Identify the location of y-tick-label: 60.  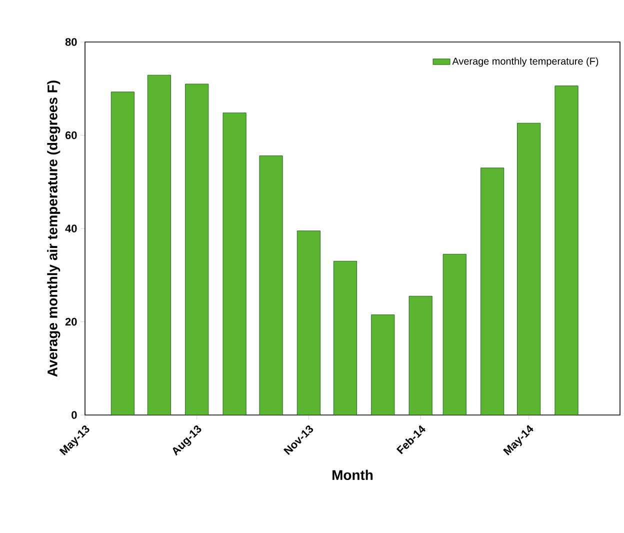
(71, 135).